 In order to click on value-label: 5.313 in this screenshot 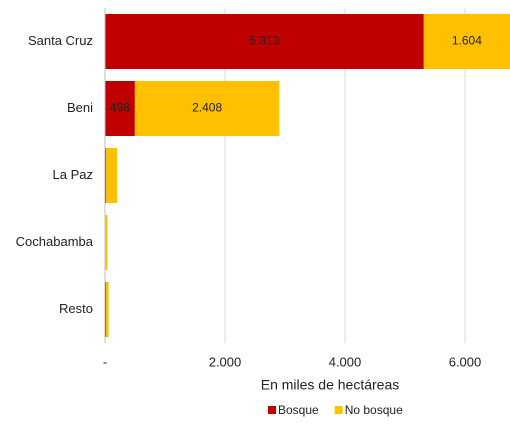, I will do `click(264, 41)`.